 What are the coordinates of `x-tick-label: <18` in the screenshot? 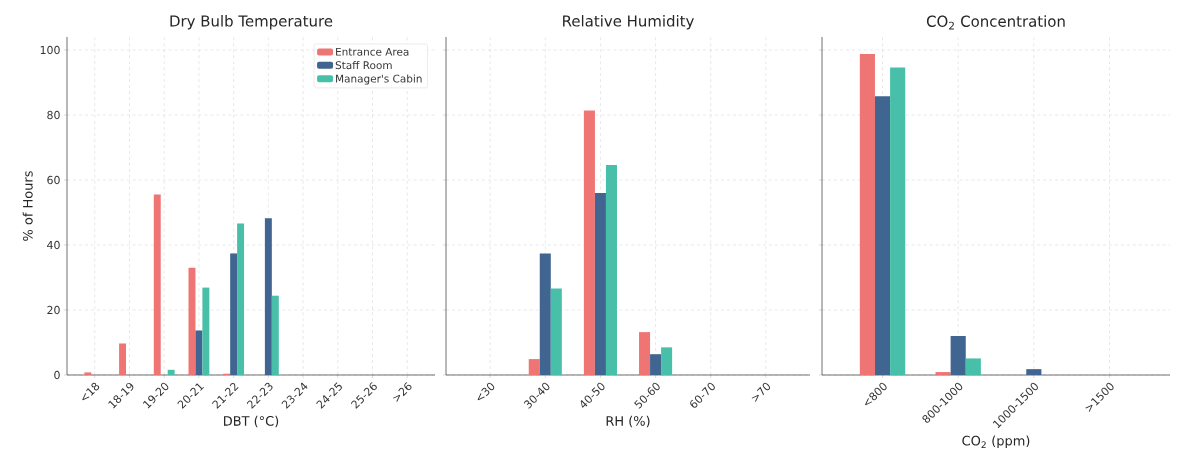 It's located at (91, 391).